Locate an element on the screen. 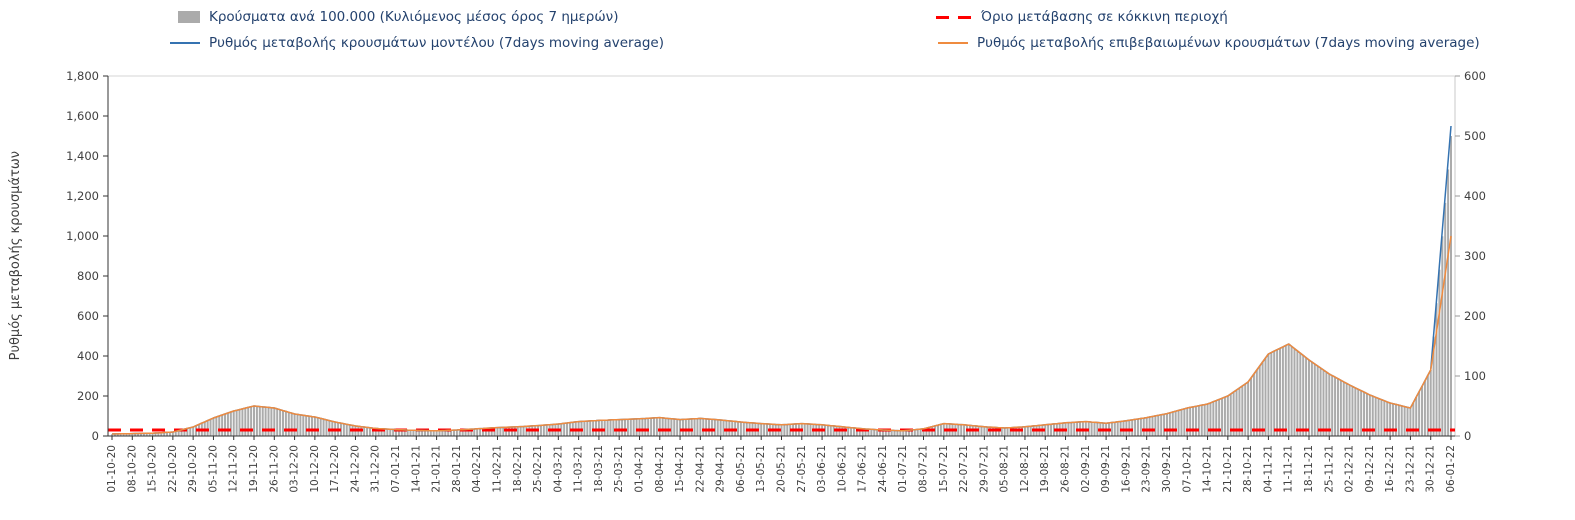 The width and height of the screenshot is (1575, 520). svg-text: 500 is located at coordinates (1475, 136).